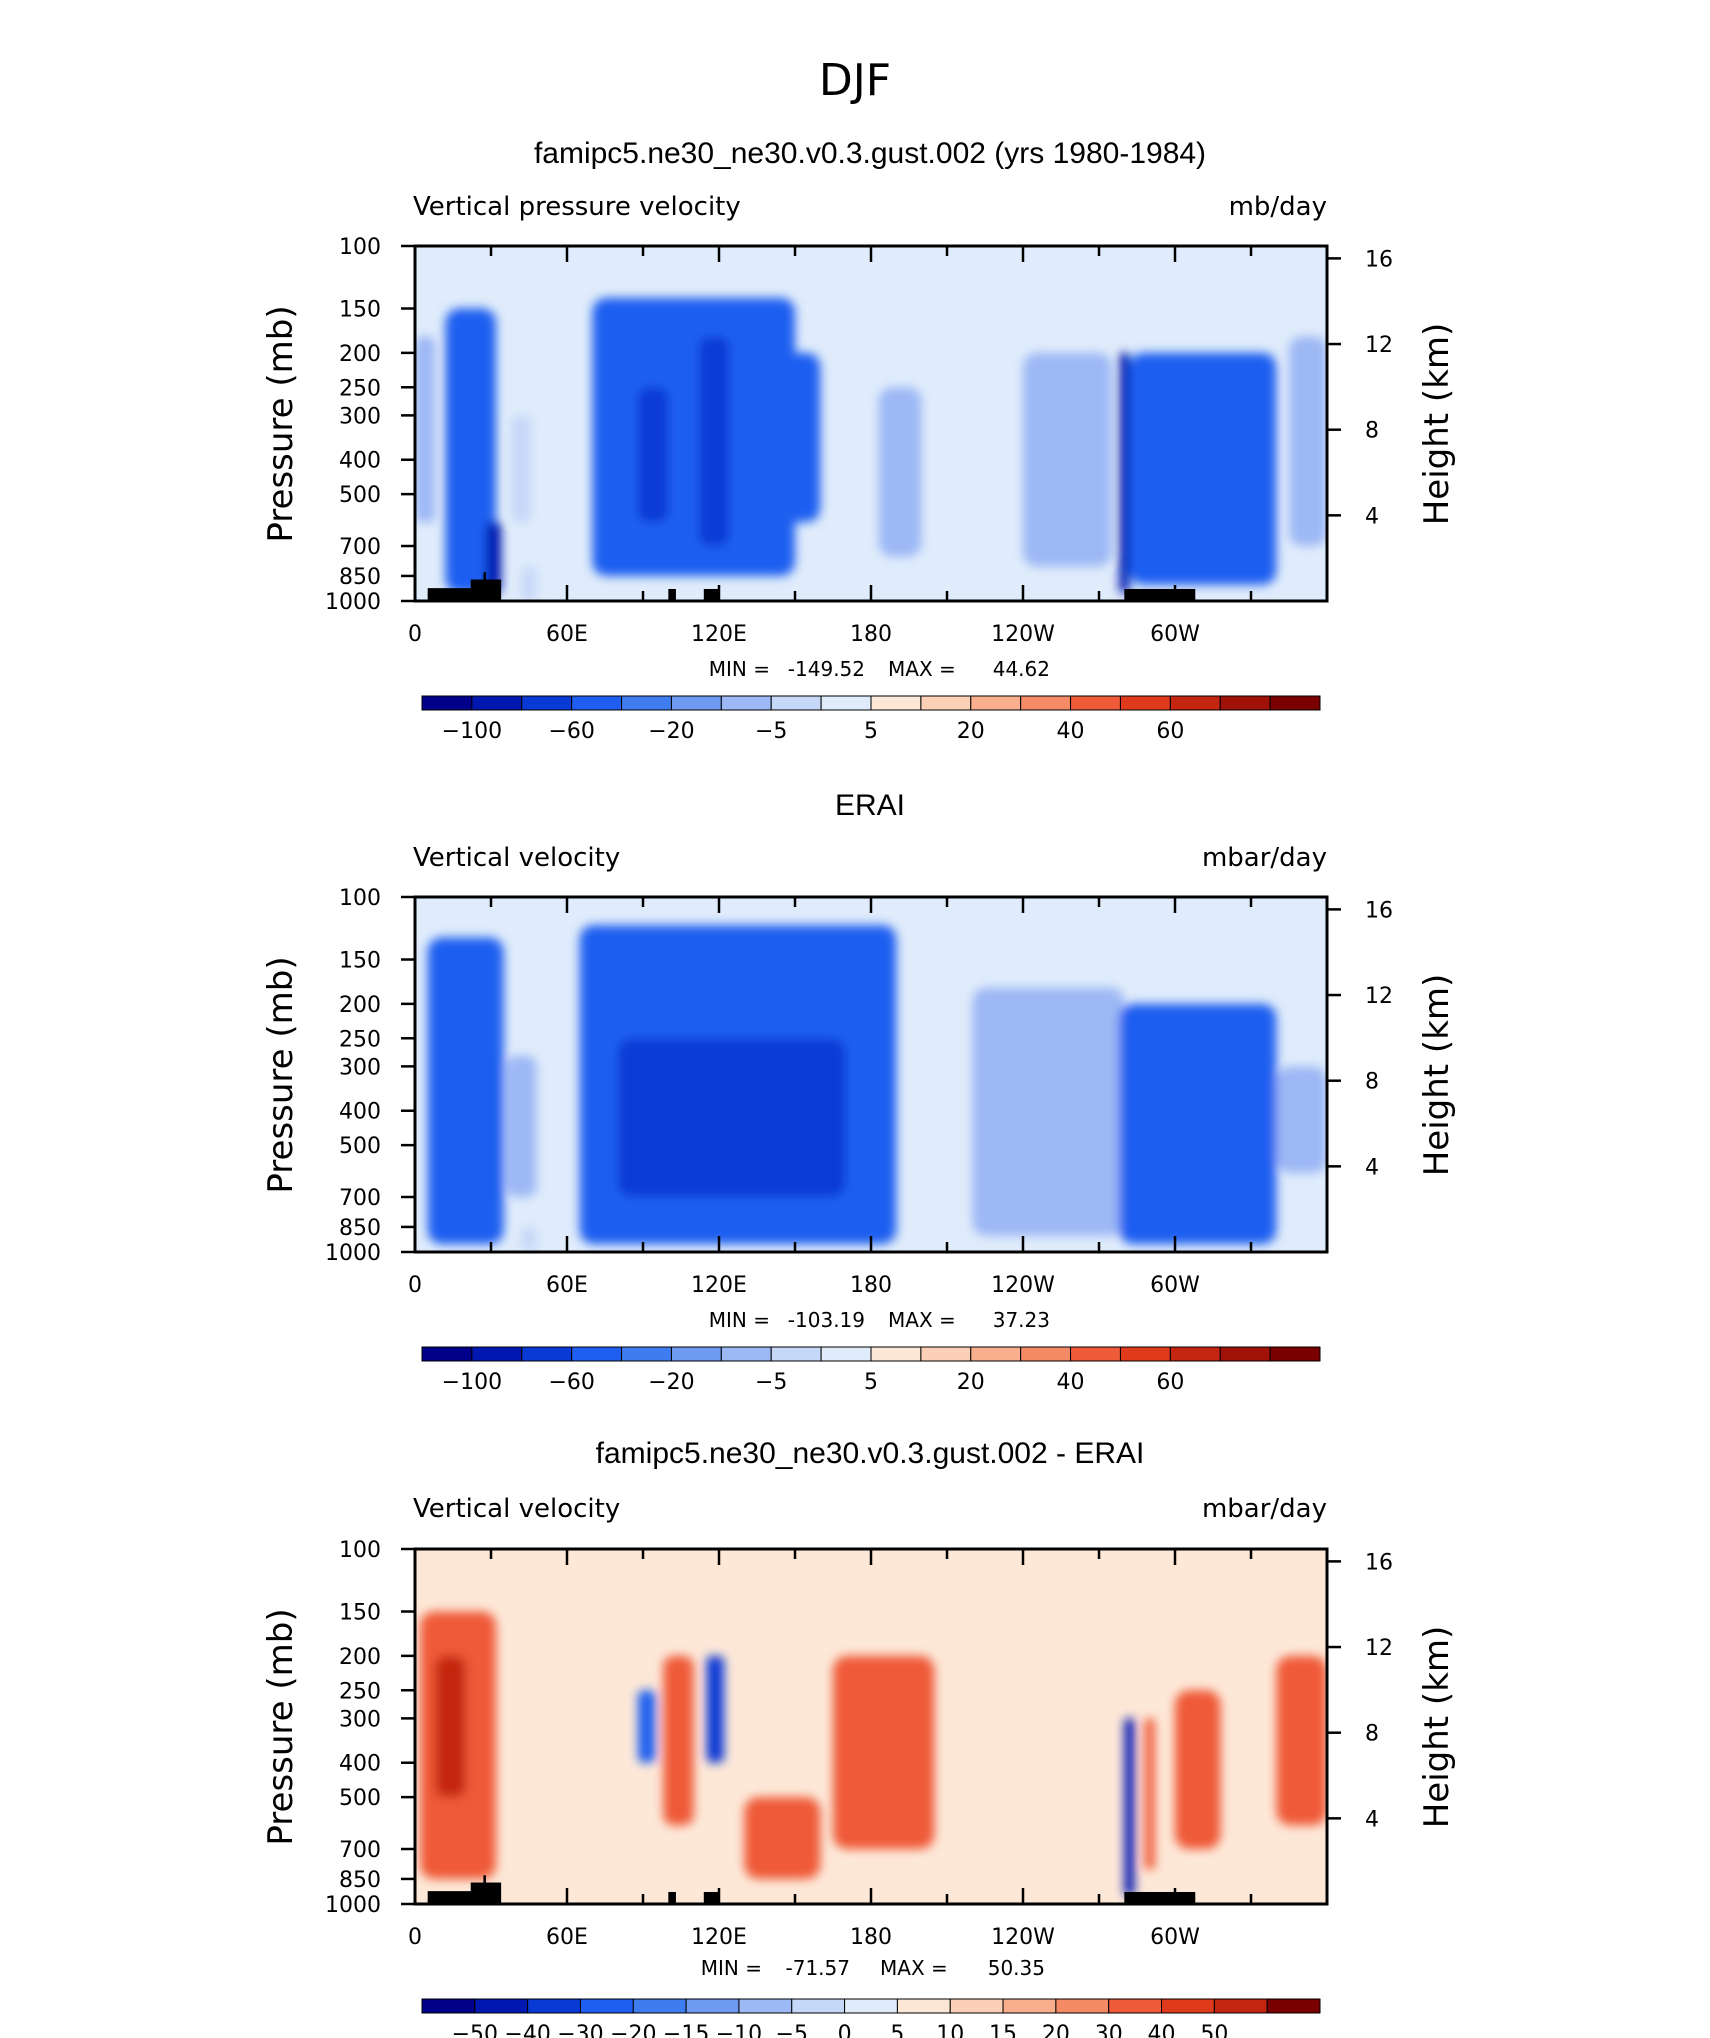 The height and width of the screenshot is (2038, 1710). What do you see at coordinates (1021, 669) in the screenshot?
I see `max-value: 44.62` at bounding box center [1021, 669].